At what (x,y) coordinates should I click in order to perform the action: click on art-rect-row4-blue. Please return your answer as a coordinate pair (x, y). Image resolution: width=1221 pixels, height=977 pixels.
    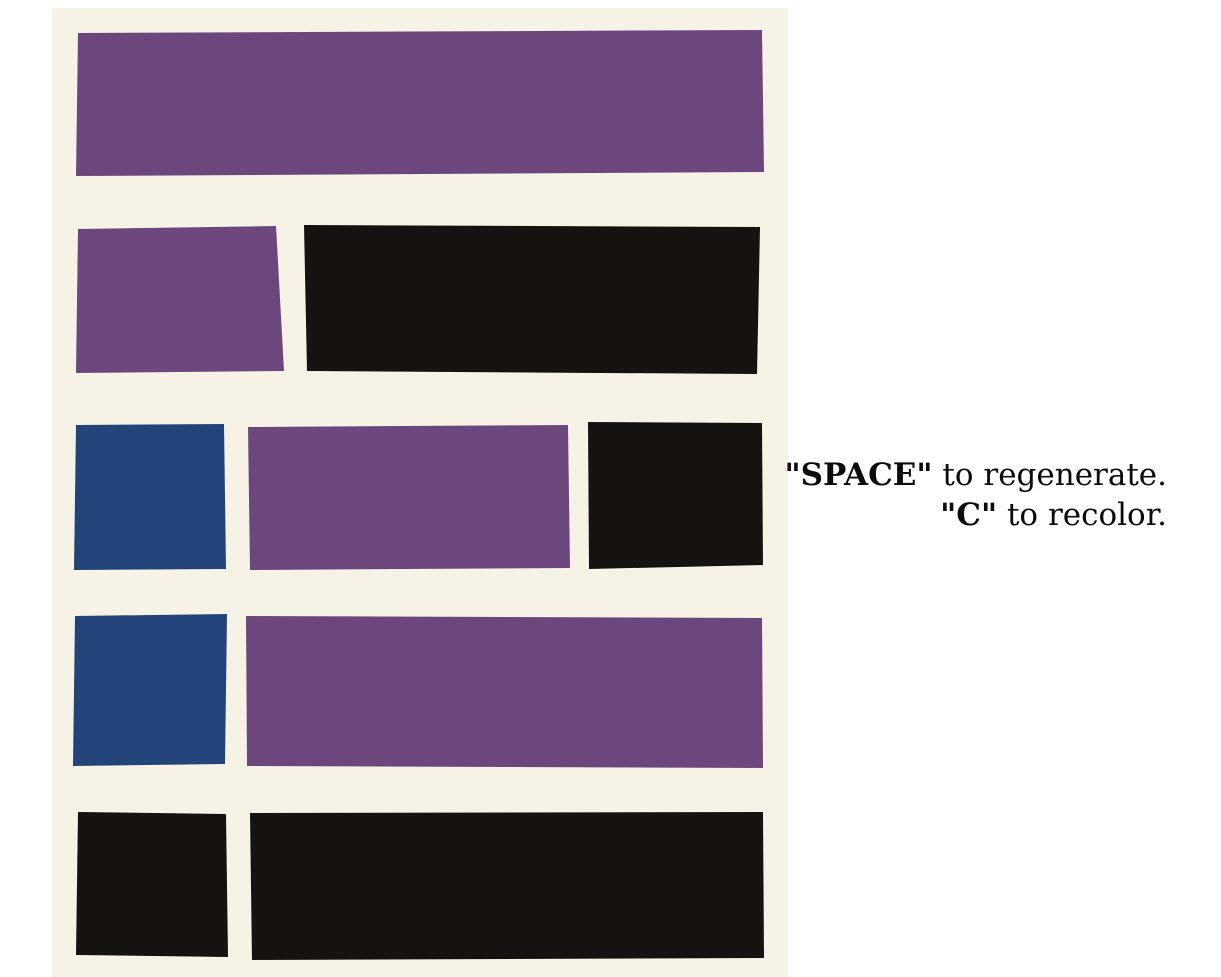
    Looking at the image, I should click on (150, 690).